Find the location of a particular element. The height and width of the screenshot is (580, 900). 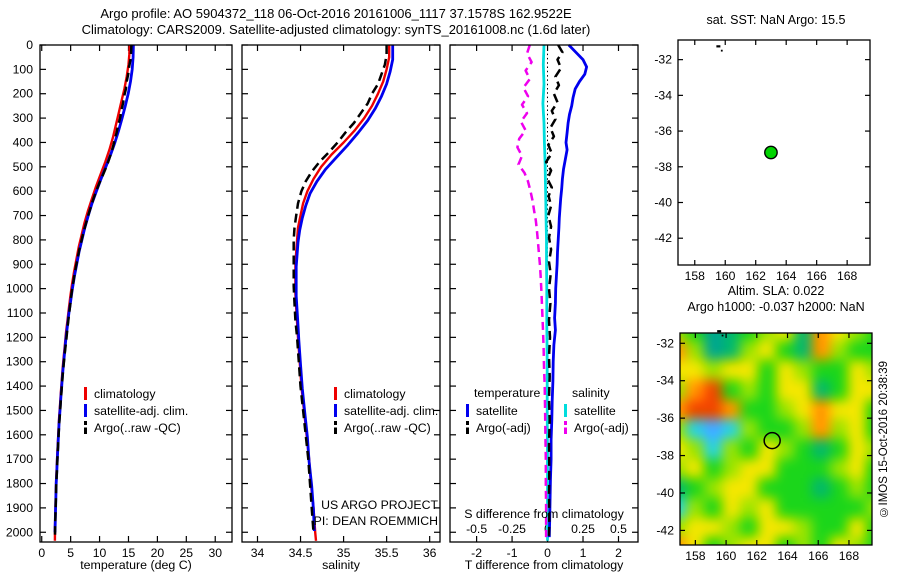

sst-map-title: sat. SST: NaN Argo: 15.5 is located at coordinates (776, 20).